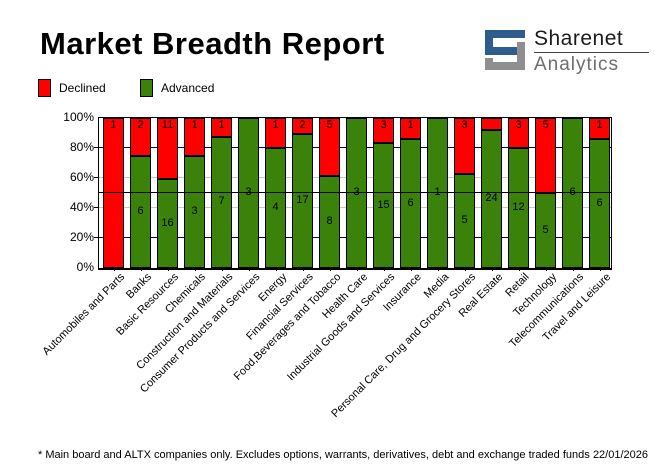  I want to click on legend-declined-label: Declined, so click(82, 88).